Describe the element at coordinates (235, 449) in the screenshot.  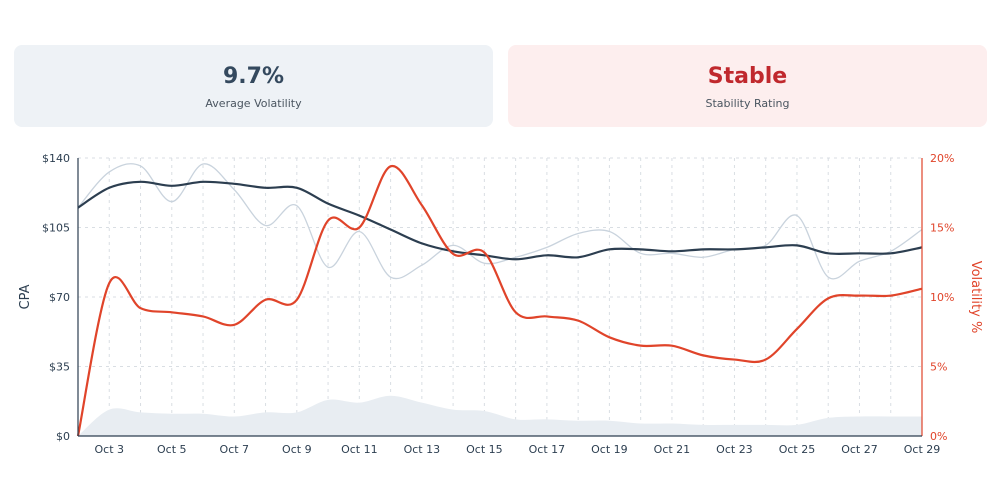
I see `x-axis-tick-label: Oct 7` at that location.